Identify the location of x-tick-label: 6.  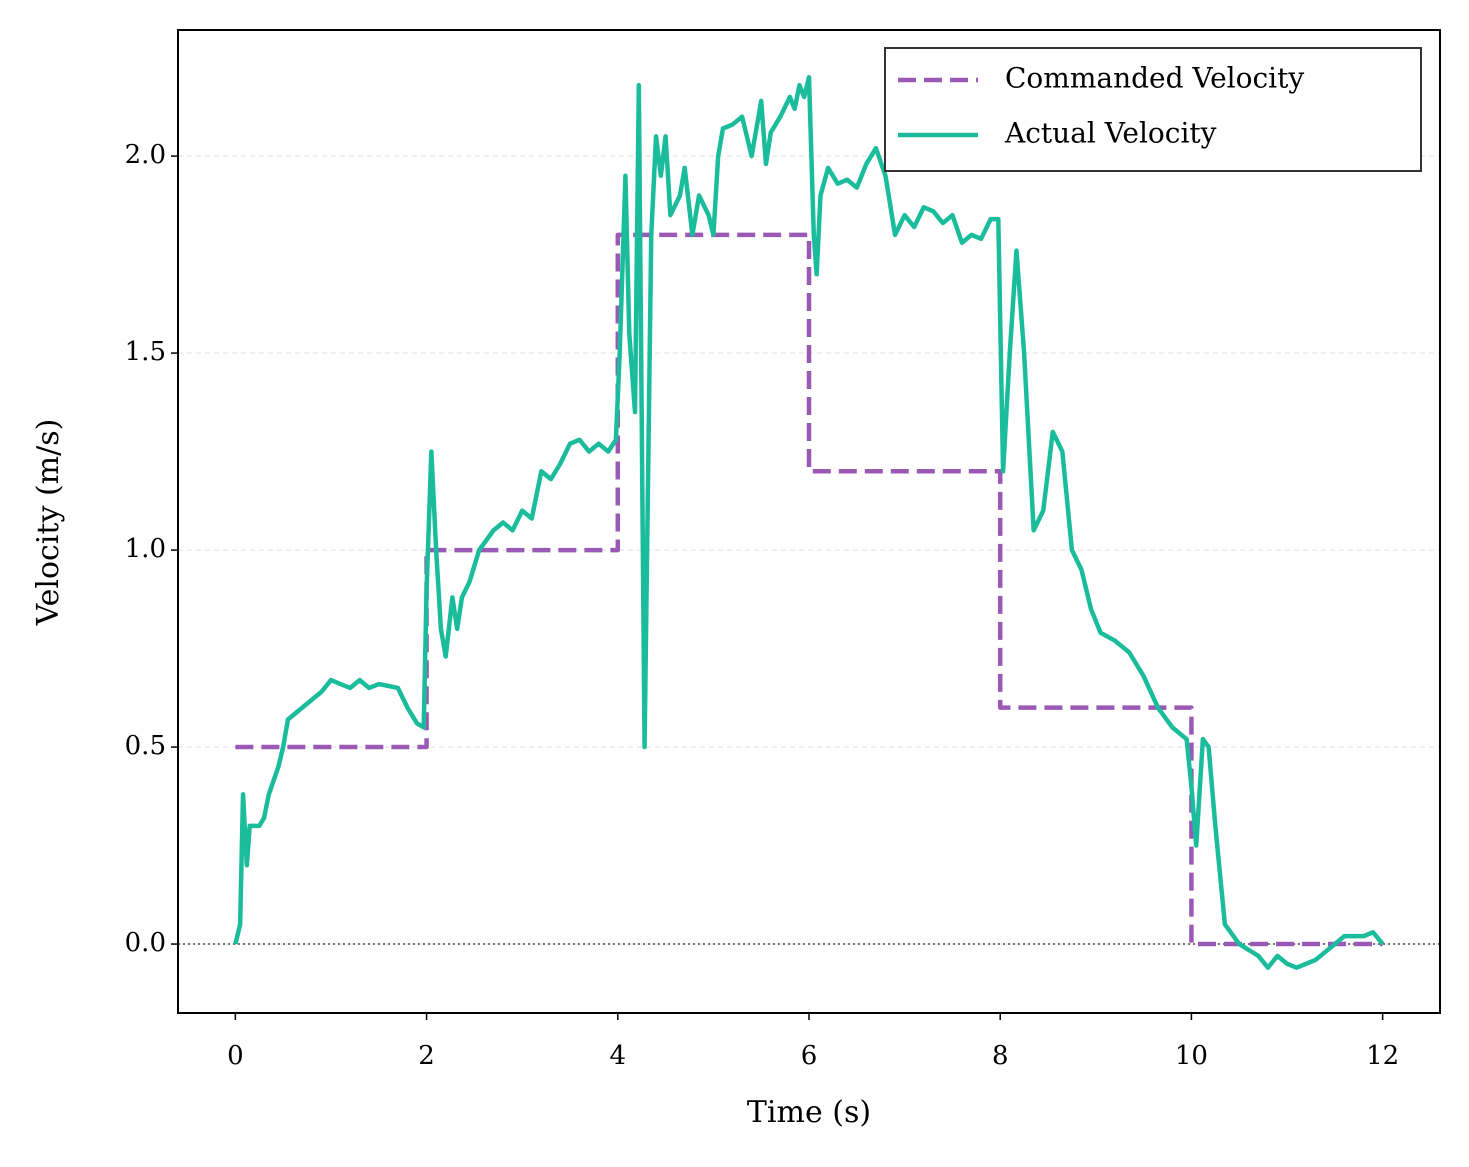
(809, 1056).